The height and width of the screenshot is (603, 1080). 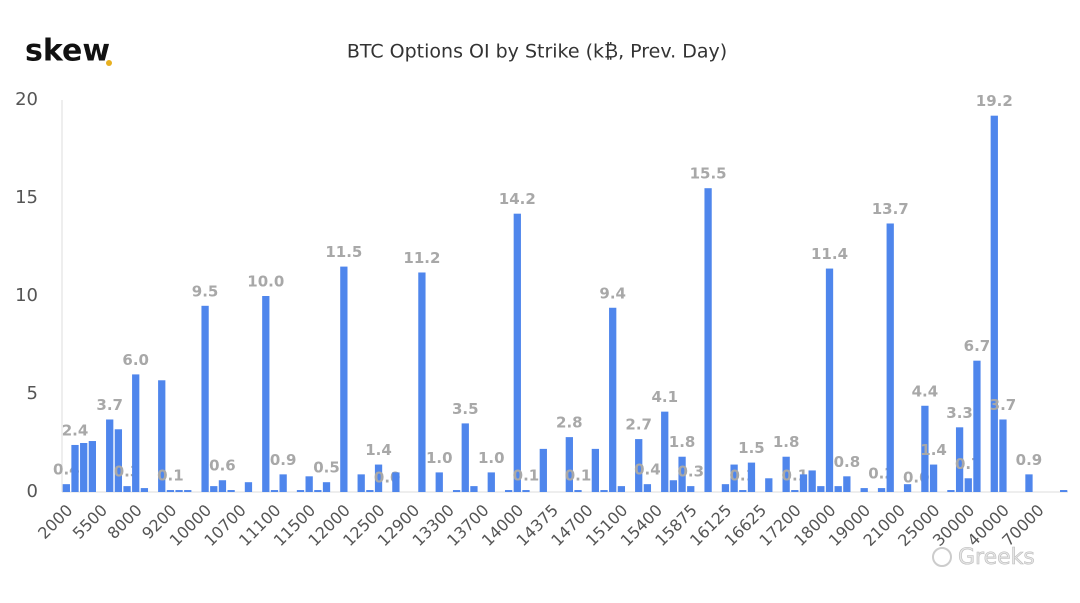 What do you see at coordinates (925, 391) in the screenshot?
I see `data-label: 4.4` at bounding box center [925, 391].